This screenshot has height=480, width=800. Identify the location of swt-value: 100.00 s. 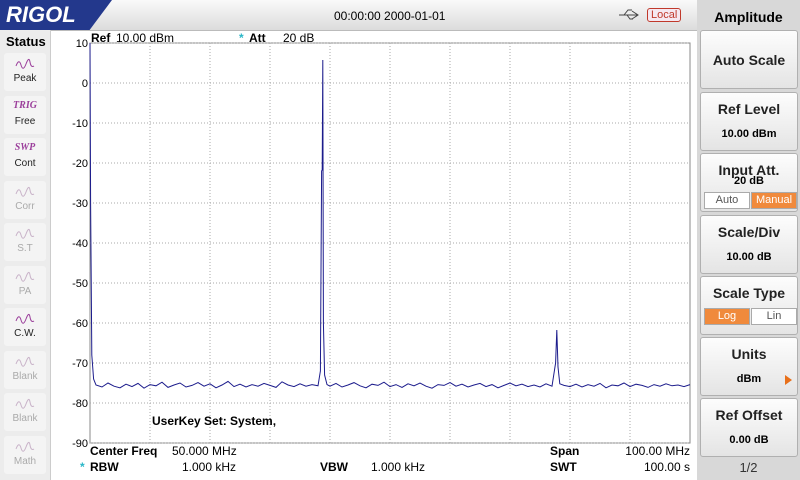
(666, 467).